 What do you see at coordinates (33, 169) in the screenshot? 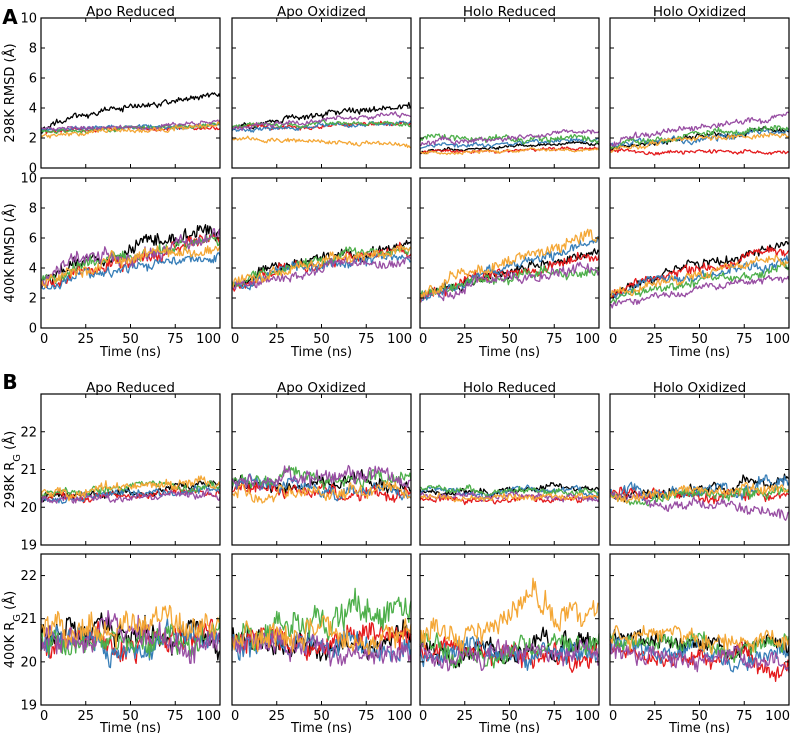
I see `y-tick-label: 0` at bounding box center [33, 169].